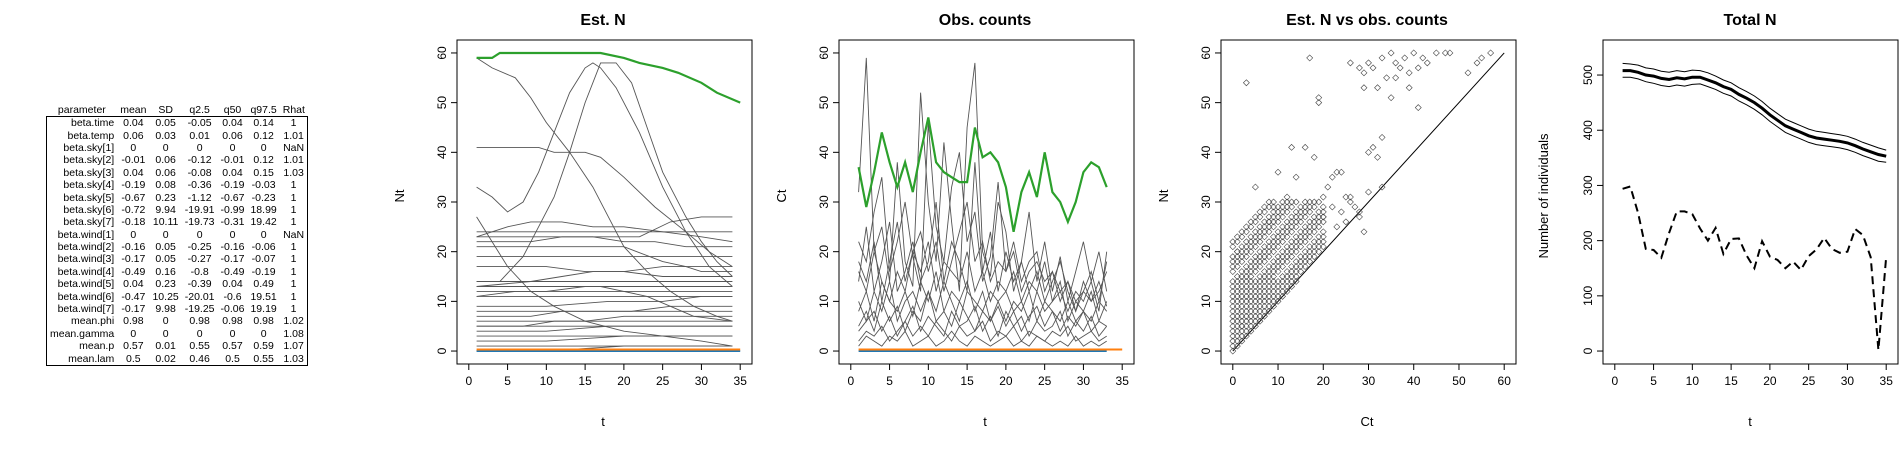 Image resolution: width=1900 pixels, height=450 pixels. Describe the element at coordinates (263, 346) in the screenshot. I see `value-cell: 0.59` at that location.